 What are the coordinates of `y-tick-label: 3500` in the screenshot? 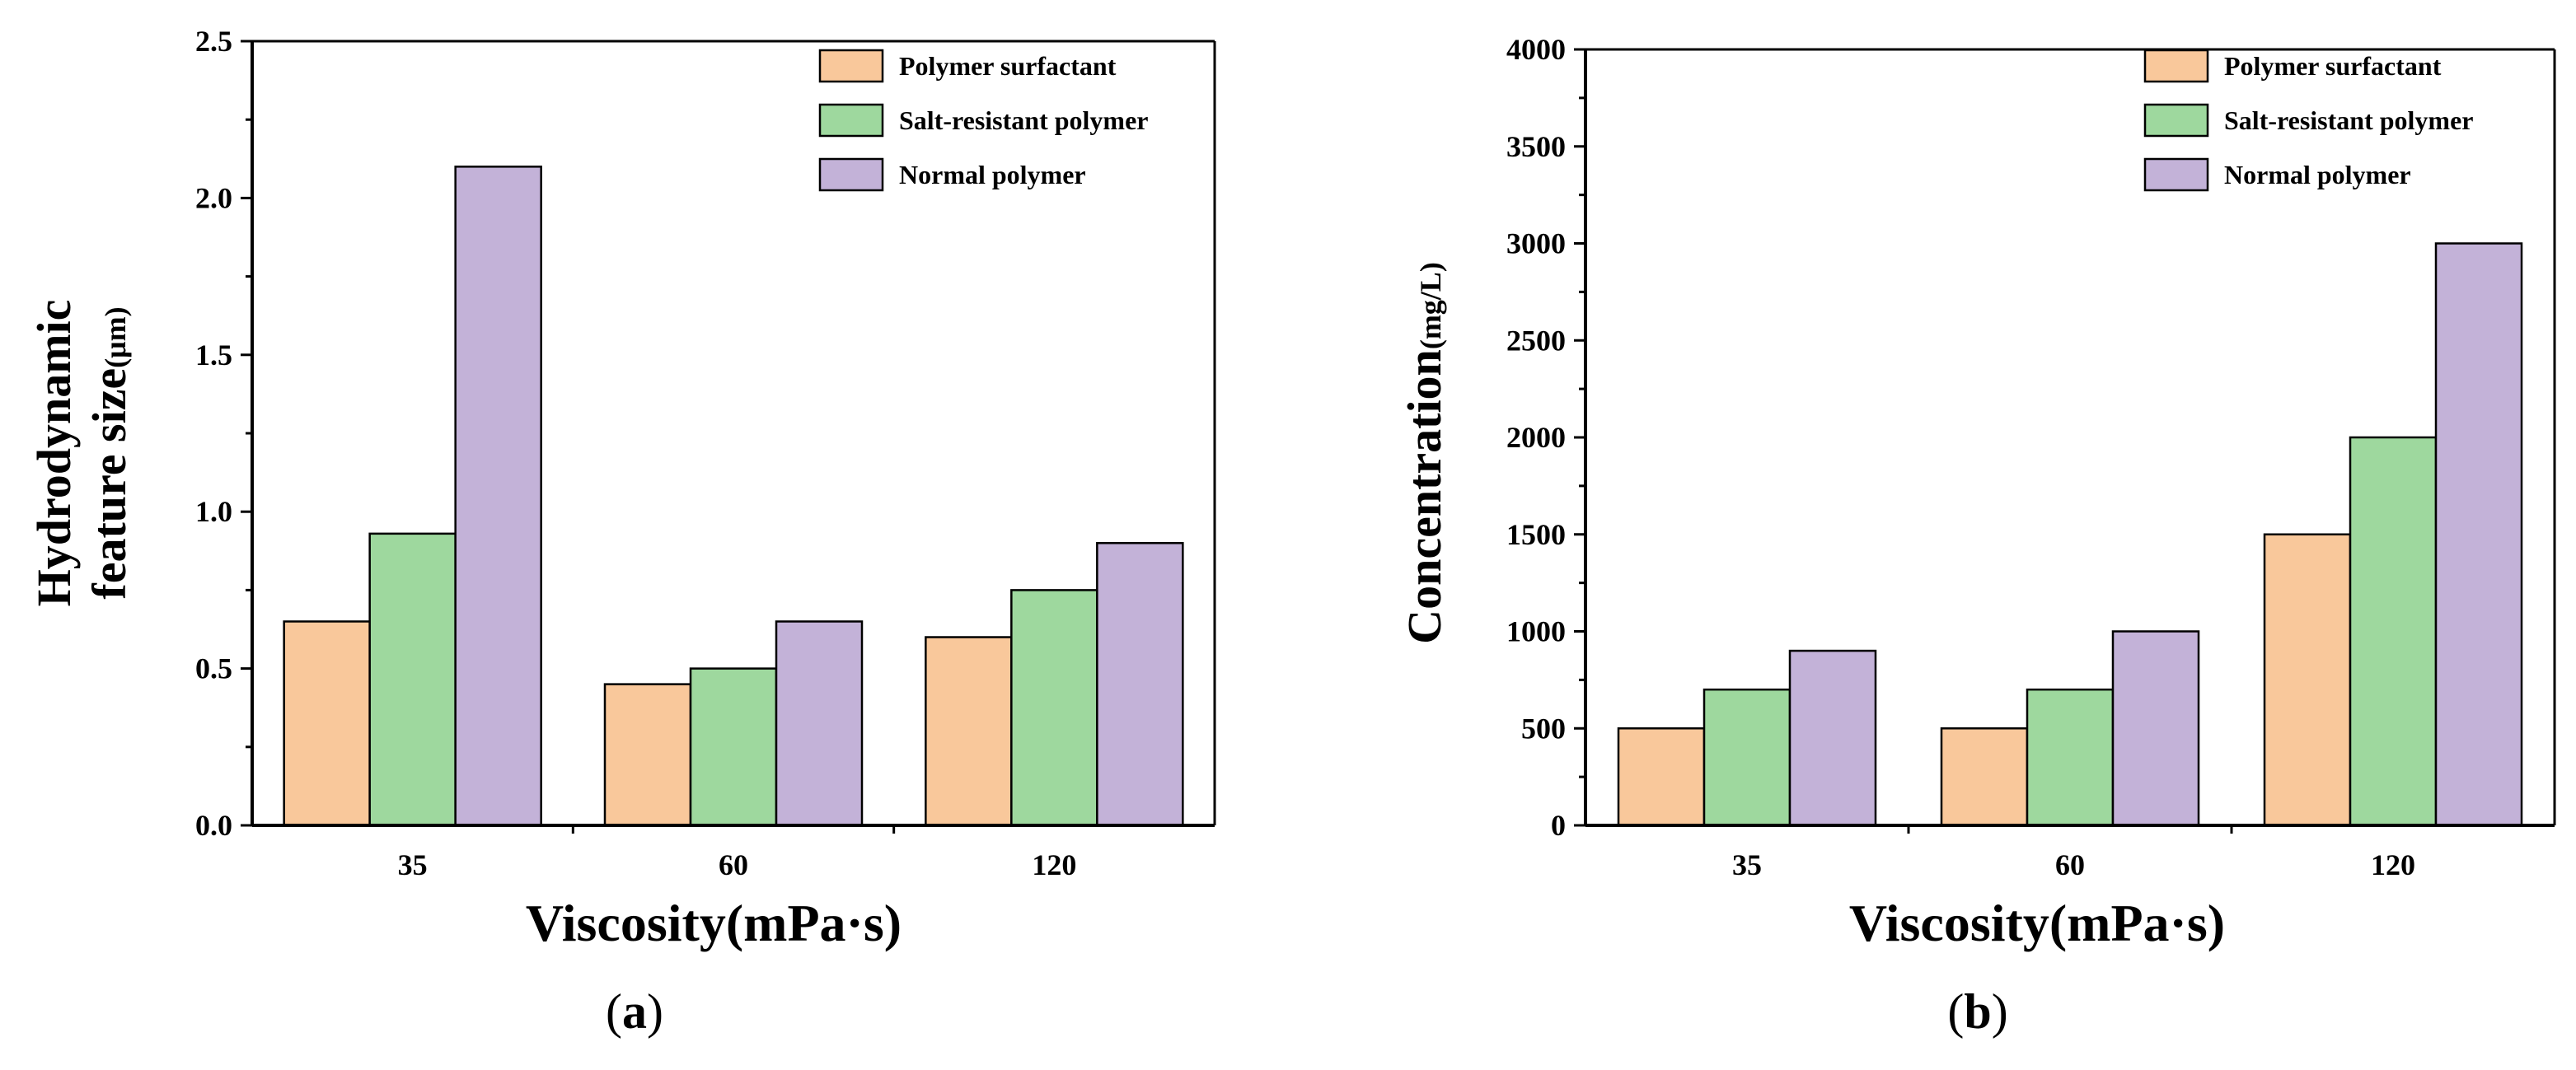 It's located at (1536, 146).